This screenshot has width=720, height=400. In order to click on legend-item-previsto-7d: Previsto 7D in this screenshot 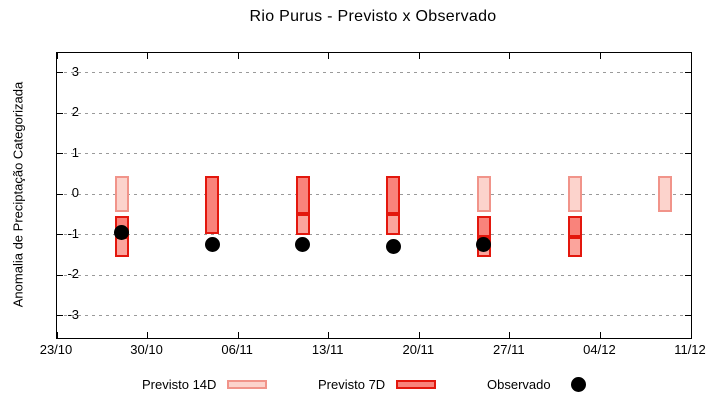, I will do `click(377, 384)`.